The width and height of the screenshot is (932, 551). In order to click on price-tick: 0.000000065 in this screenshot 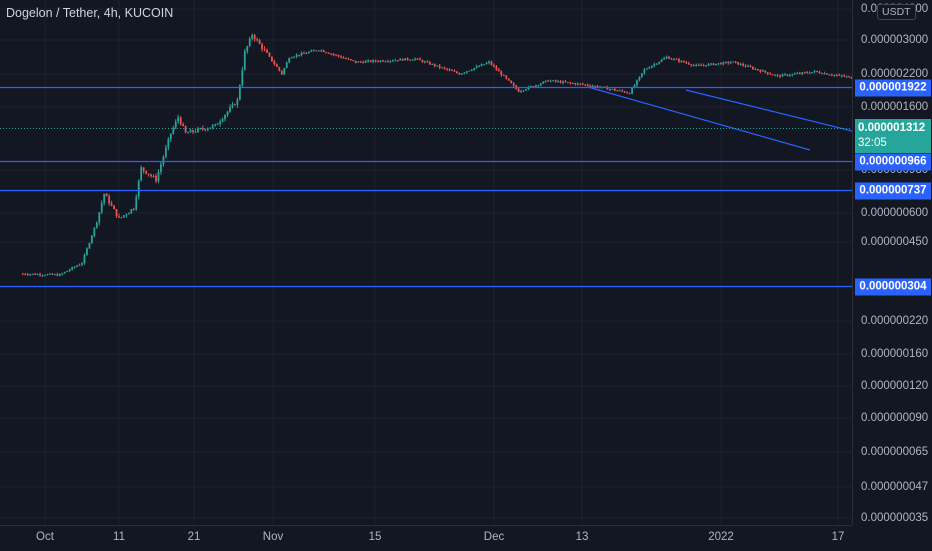, I will do `click(895, 452)`.